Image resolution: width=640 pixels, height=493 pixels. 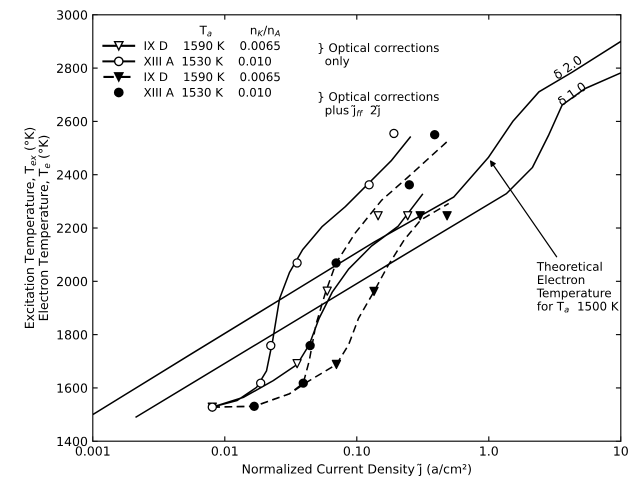 I want to click on annotation: Theoretical Electron Temperature for T$_{a}$ 1500 K, so click(x=577, y=287).